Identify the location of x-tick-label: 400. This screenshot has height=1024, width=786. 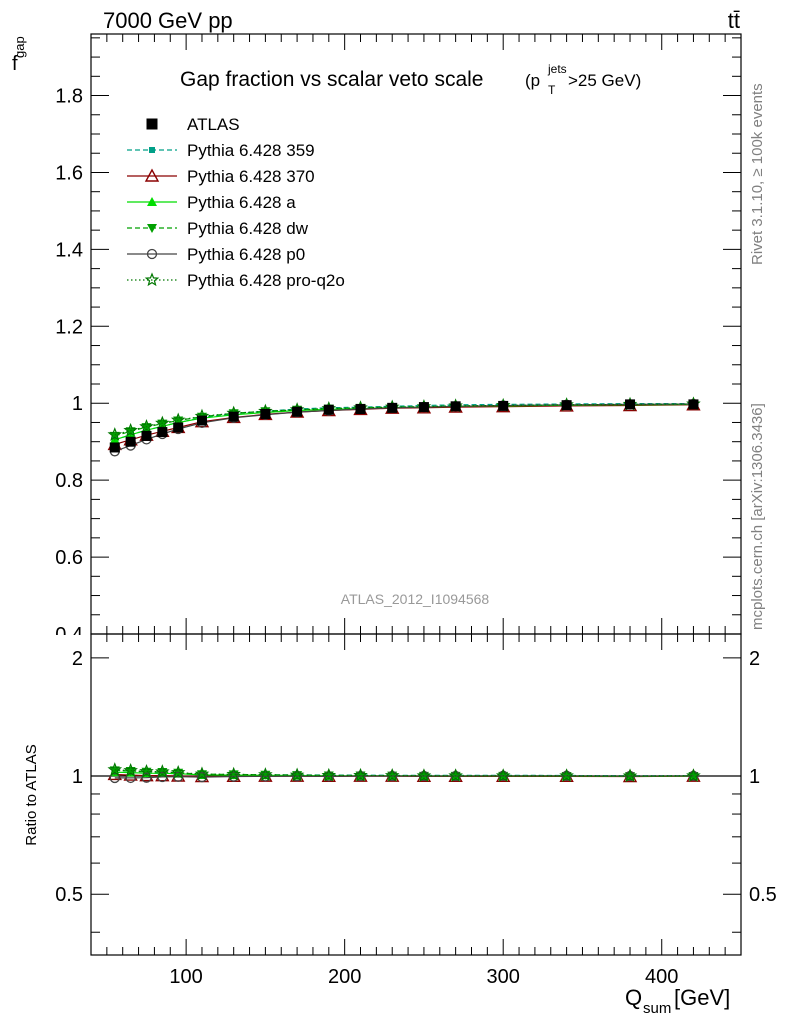
(661, 977).